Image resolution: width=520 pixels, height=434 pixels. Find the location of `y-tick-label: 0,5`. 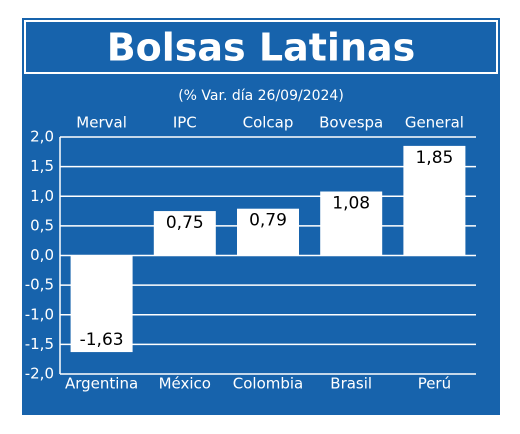

y-tick-label: 0,5 is located at coordinates (42, 225).